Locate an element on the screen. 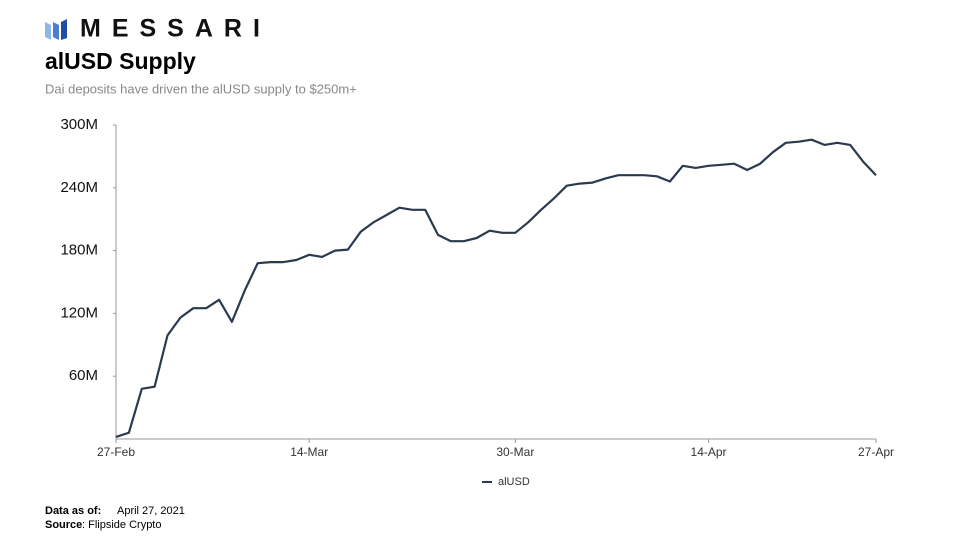  logo-icon is located at coordinates (56, 29).